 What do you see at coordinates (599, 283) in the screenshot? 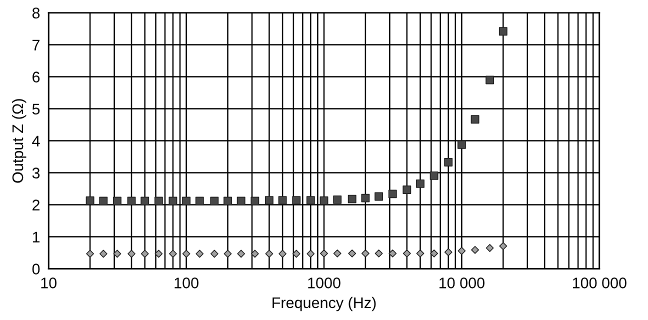
I see `x-tick-label: 100 000` at bounding box center [599, 283].